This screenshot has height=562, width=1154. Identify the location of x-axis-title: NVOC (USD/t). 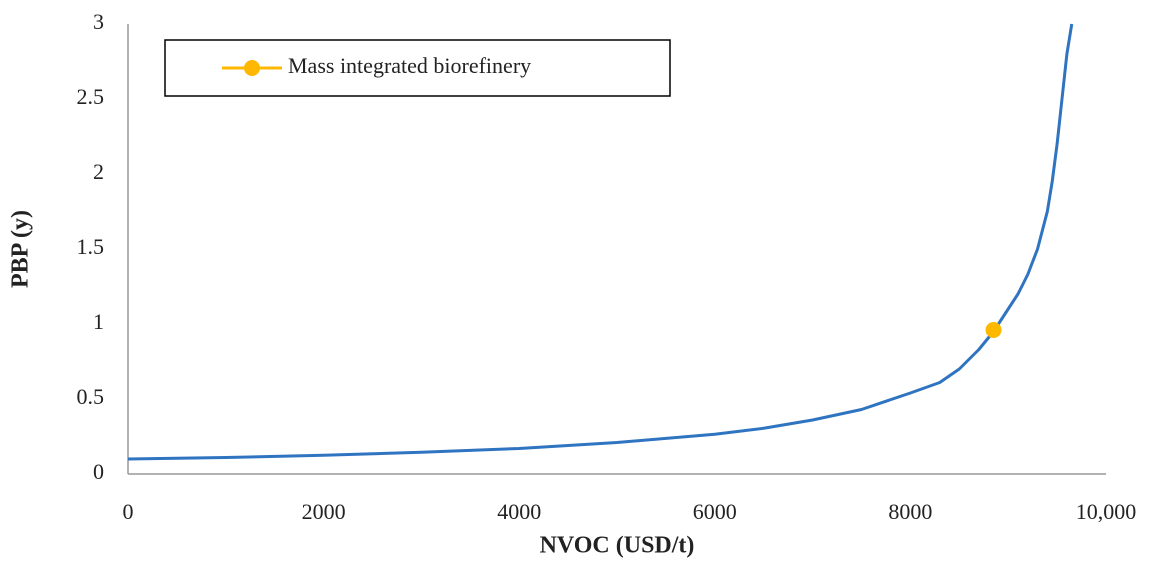
(617, 546).